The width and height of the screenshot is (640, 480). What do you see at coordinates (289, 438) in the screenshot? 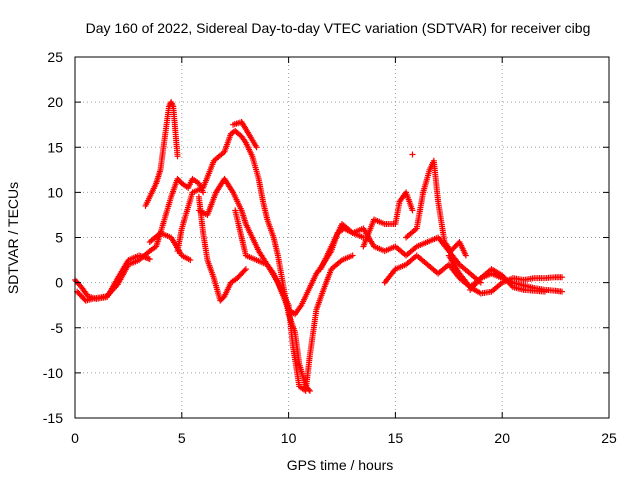
I see `x-tick-label: 10` at bounding box center [289, 438].